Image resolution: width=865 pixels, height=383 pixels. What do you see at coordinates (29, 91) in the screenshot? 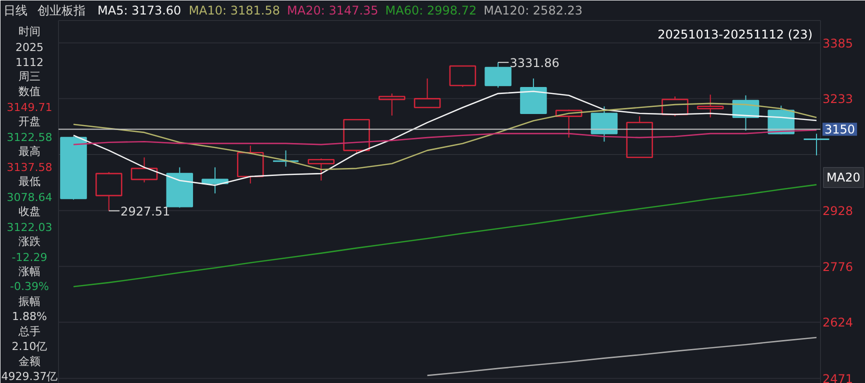
I see `text: 数值` at bounding box center [29, 91].